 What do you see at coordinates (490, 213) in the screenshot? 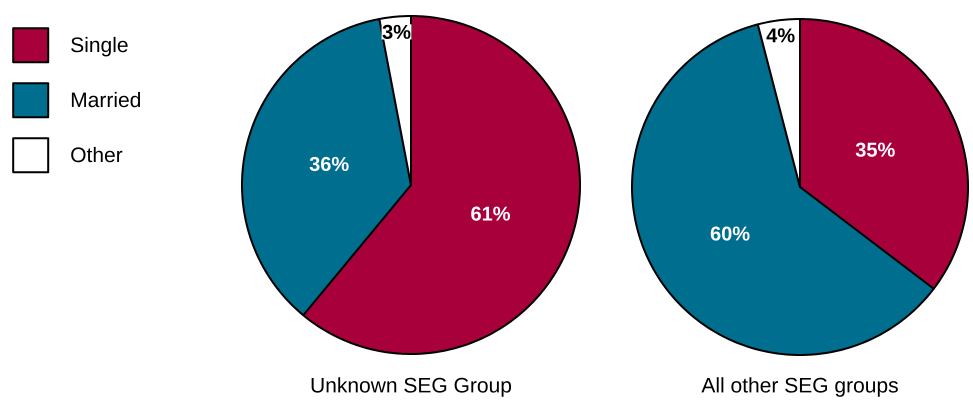
I see `data-label: 61%` at bounding box center [490, 213].